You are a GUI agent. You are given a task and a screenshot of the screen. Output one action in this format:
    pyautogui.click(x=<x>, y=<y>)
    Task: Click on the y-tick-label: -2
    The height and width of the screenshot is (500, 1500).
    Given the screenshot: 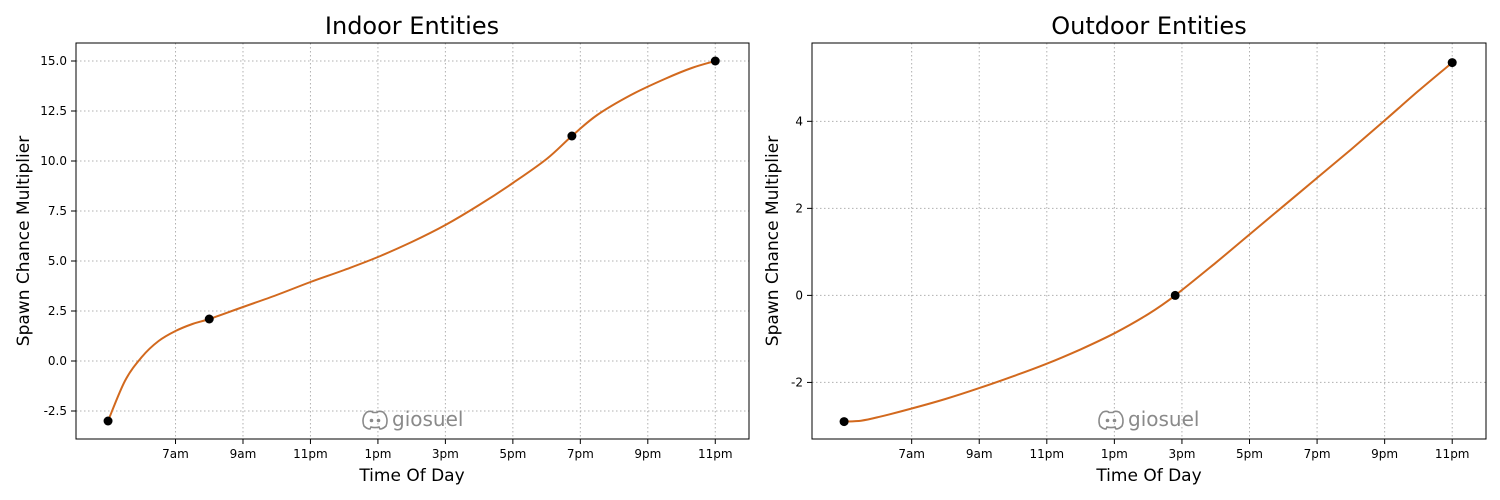 What is the action you would take?
    pyautogui.click(x=797, y=382)
    